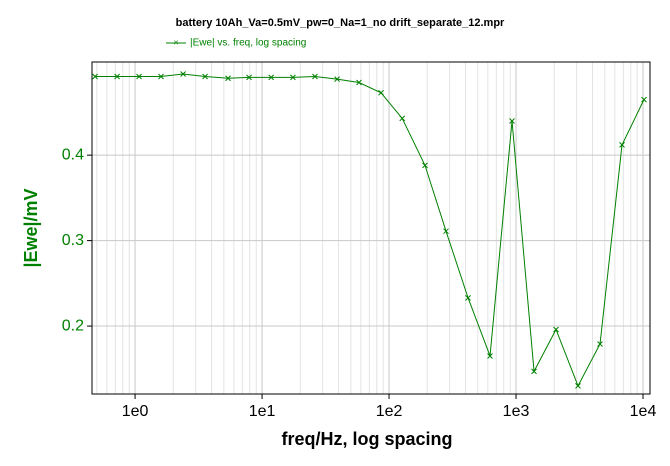 Image resolution: width=670 pixels, height=466 pixels. Describe the element at coordinates (366, 439) in the screenshot. I see `x-axis-label: freq/Hz, log spacing` at that location.